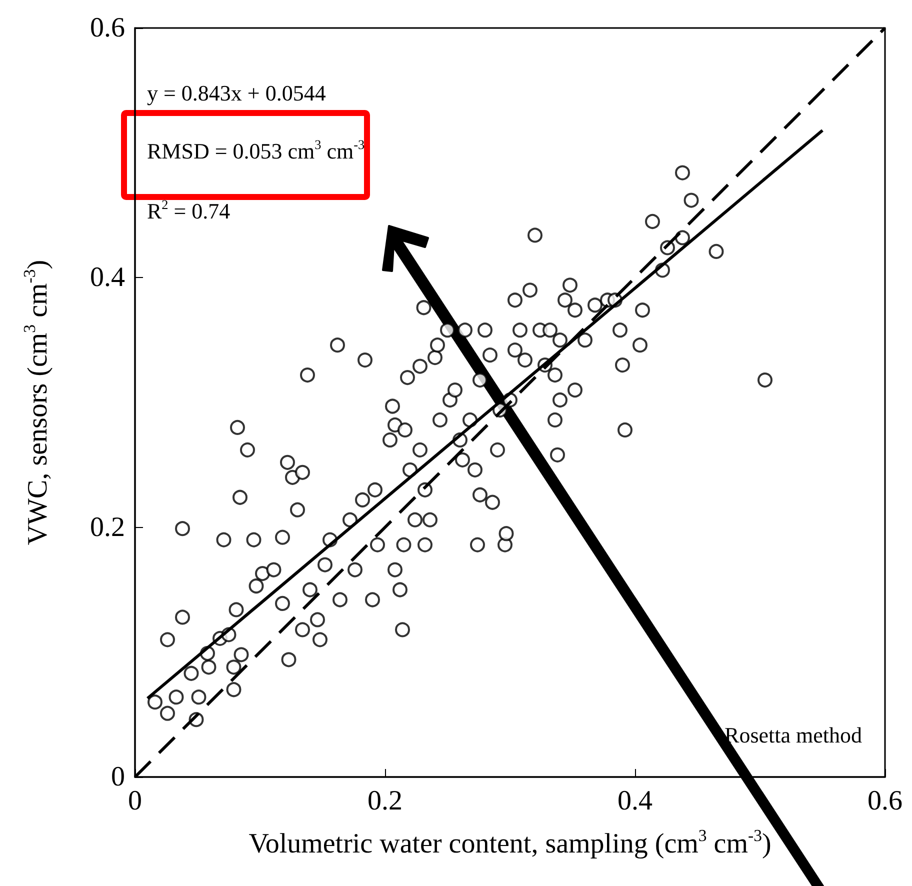 The height and width of the screenshot is (886, 912). Describe the element at coordinates (107, 278) in the screenshot. I see `y-tick-label: 0.4` at that location.